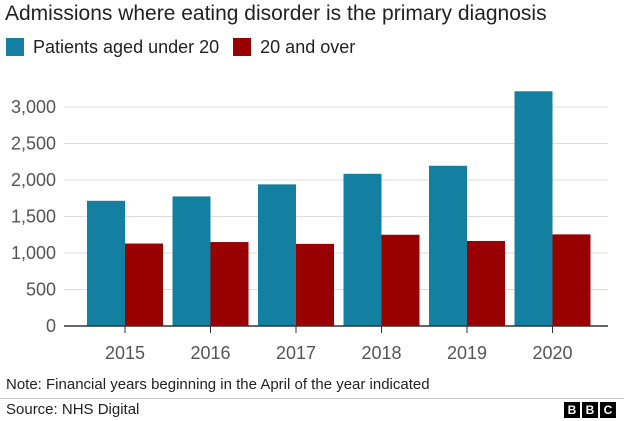 The height and width of the screenshot is (421, 624). What do you see at coordinates (467, 353) in the screenshot?
I see `x-tick-label: 2019` at bounding box center [467, 353].